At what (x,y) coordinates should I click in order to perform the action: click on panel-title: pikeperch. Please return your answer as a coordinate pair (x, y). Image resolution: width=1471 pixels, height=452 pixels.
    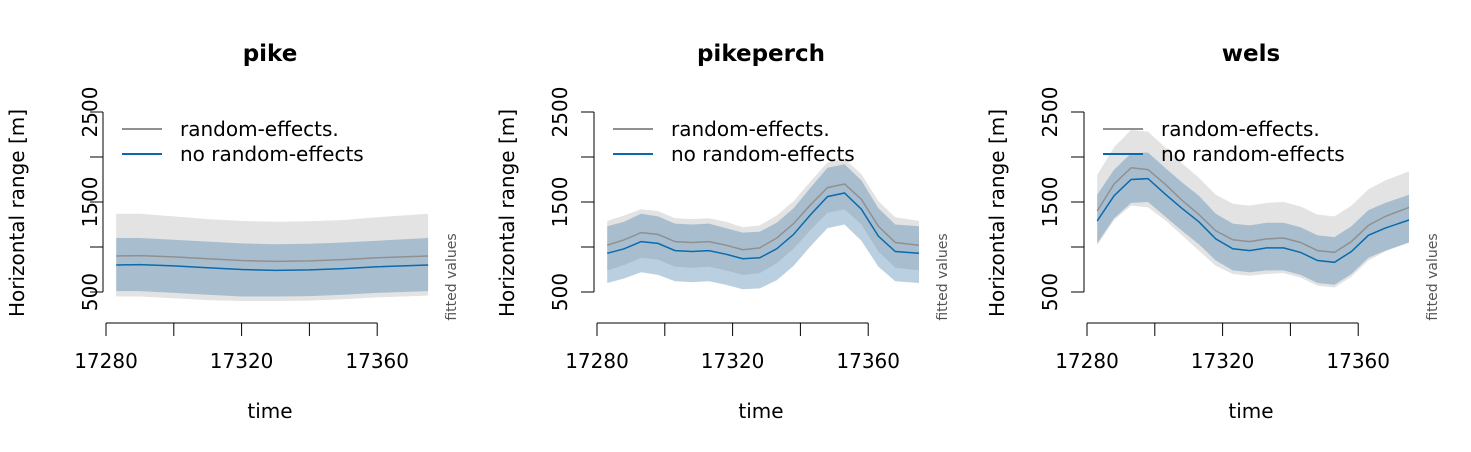
    Looking at the image, I should click on (761, 54).